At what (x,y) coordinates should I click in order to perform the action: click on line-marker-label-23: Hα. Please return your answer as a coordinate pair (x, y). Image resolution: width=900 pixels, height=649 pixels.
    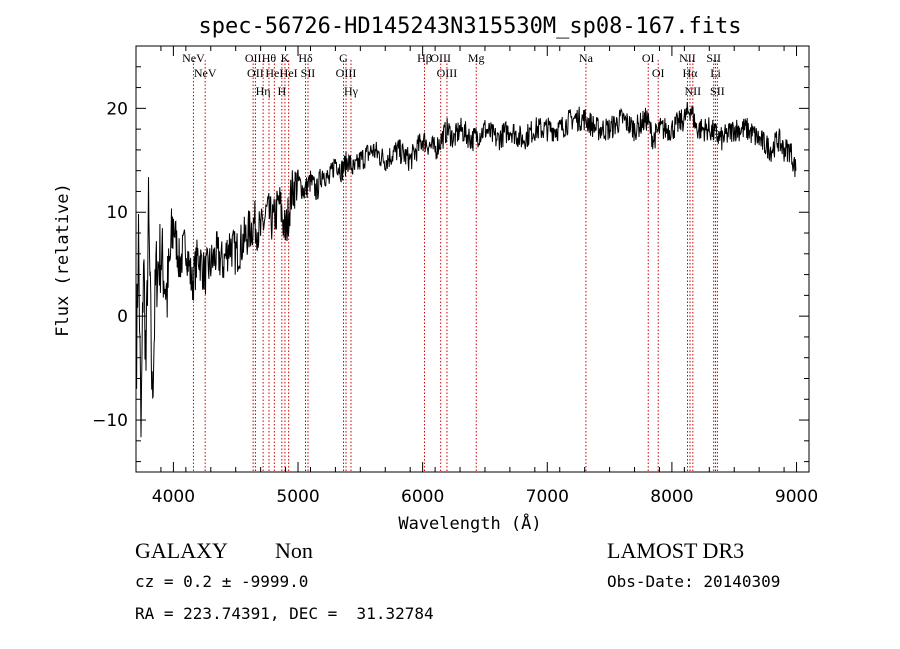
    Looking at the image, I should click on (691, 73).